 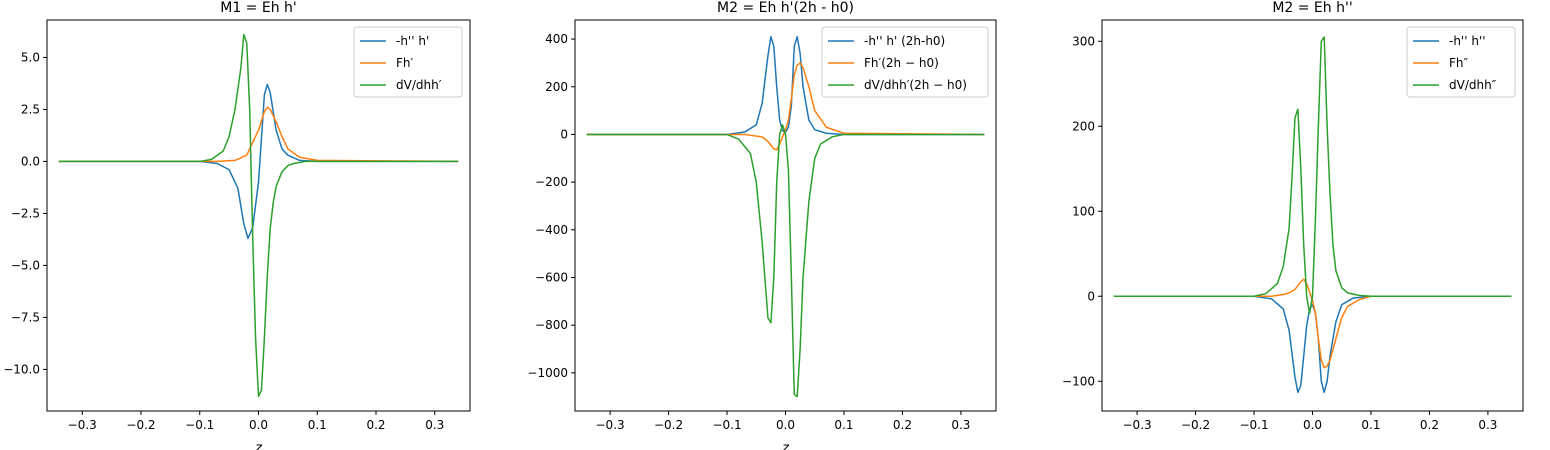 What do you see at coordinates (412, 41) in the screenshot?
I see `legend-label: -h'' h'` at bounding box center [412, 41].